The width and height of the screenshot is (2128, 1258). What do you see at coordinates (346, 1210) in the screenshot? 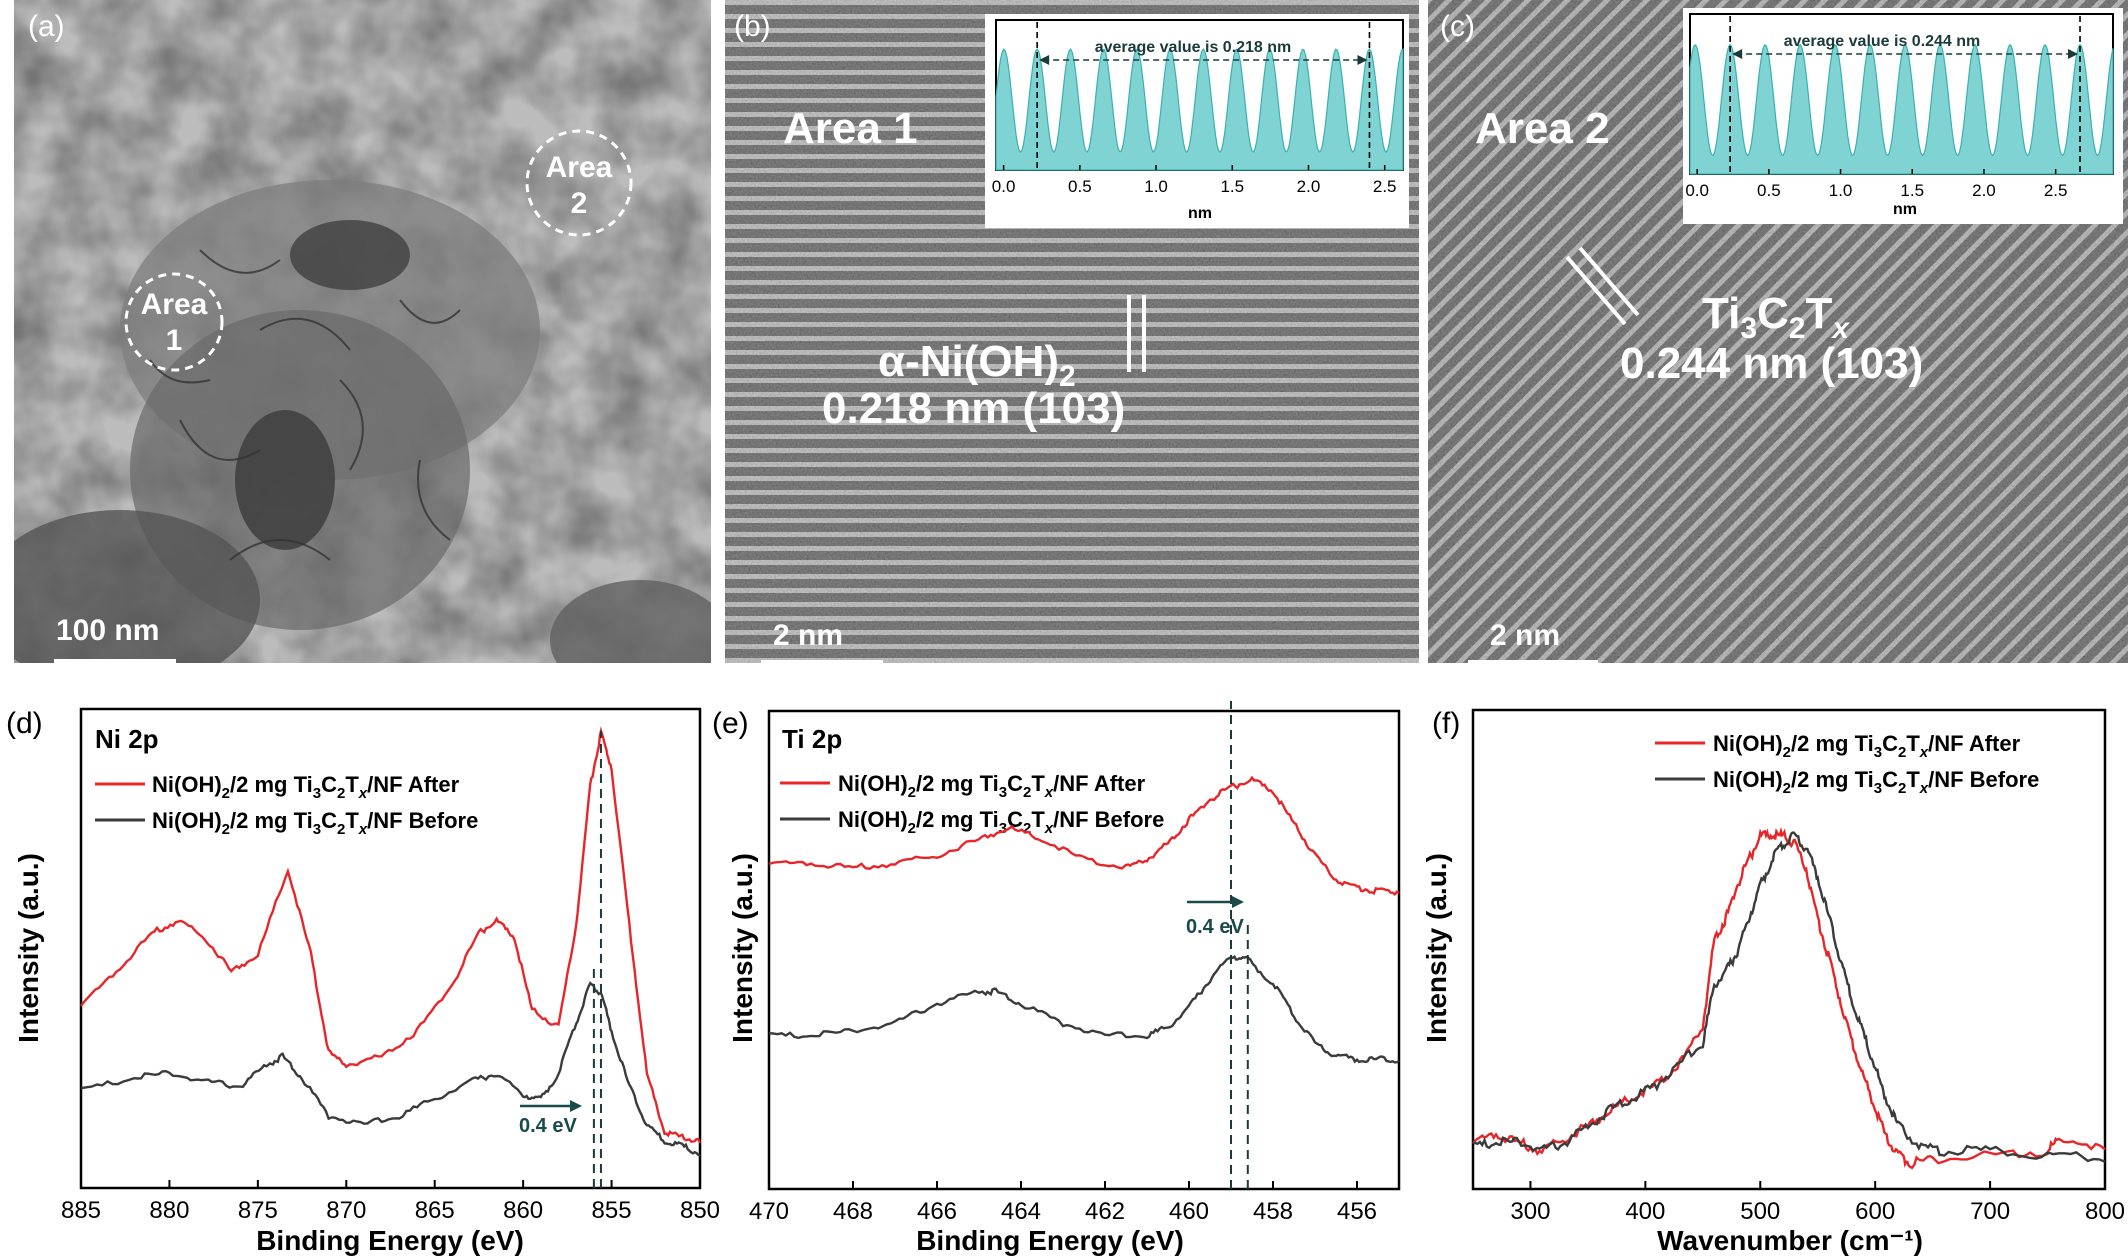
I see `x-tick-label: 870` at bounding box center [346, 1210].